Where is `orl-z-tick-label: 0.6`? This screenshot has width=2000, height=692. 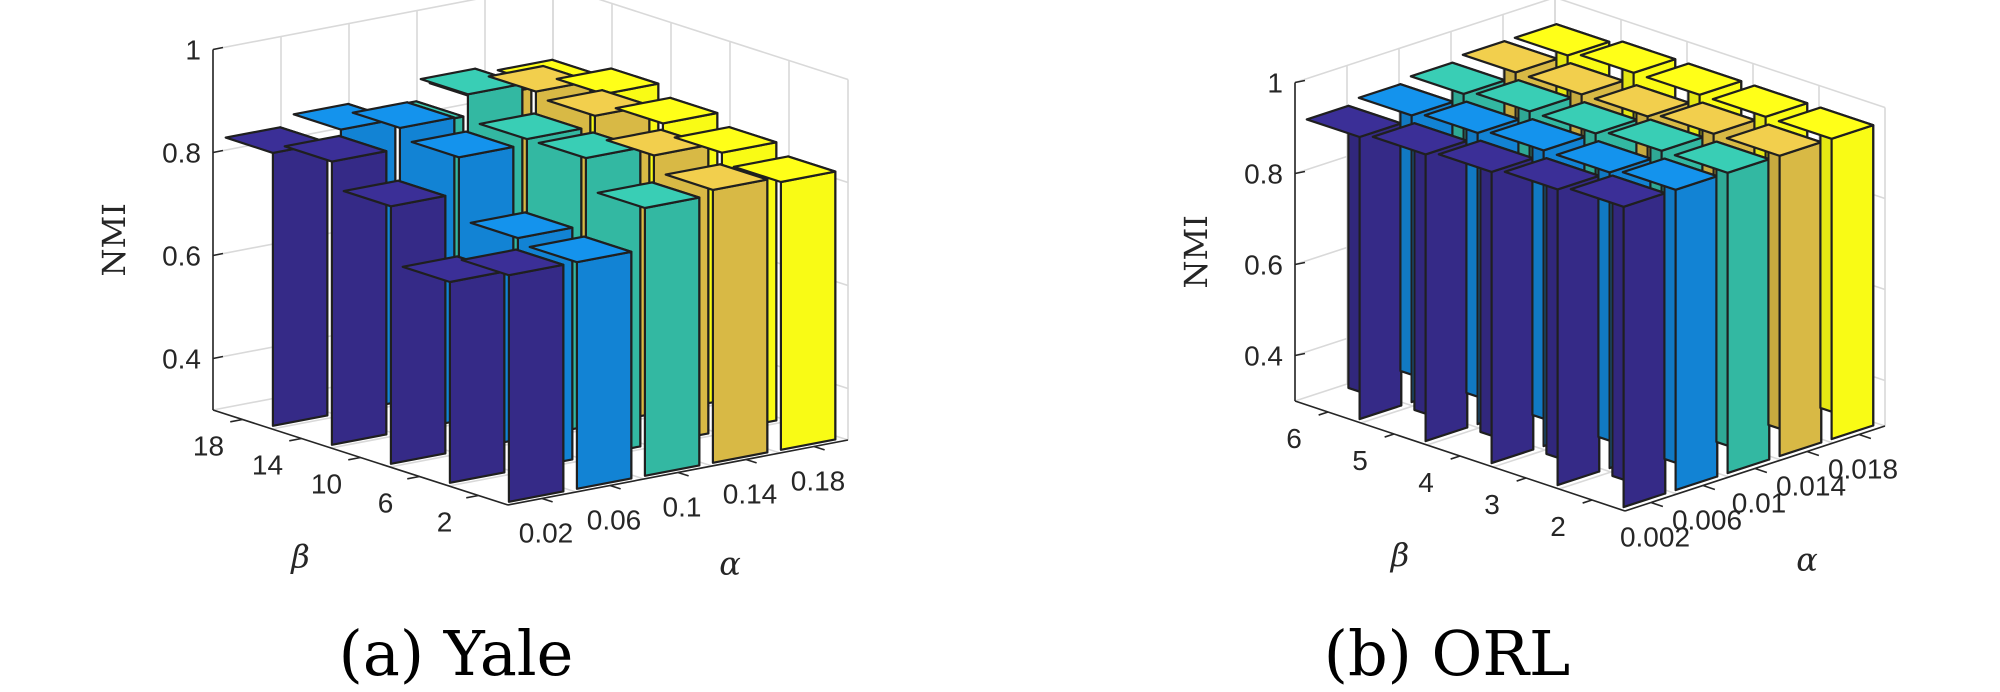 orl-z-tick-label: 0.6 is located at coordinates (1263, 265).